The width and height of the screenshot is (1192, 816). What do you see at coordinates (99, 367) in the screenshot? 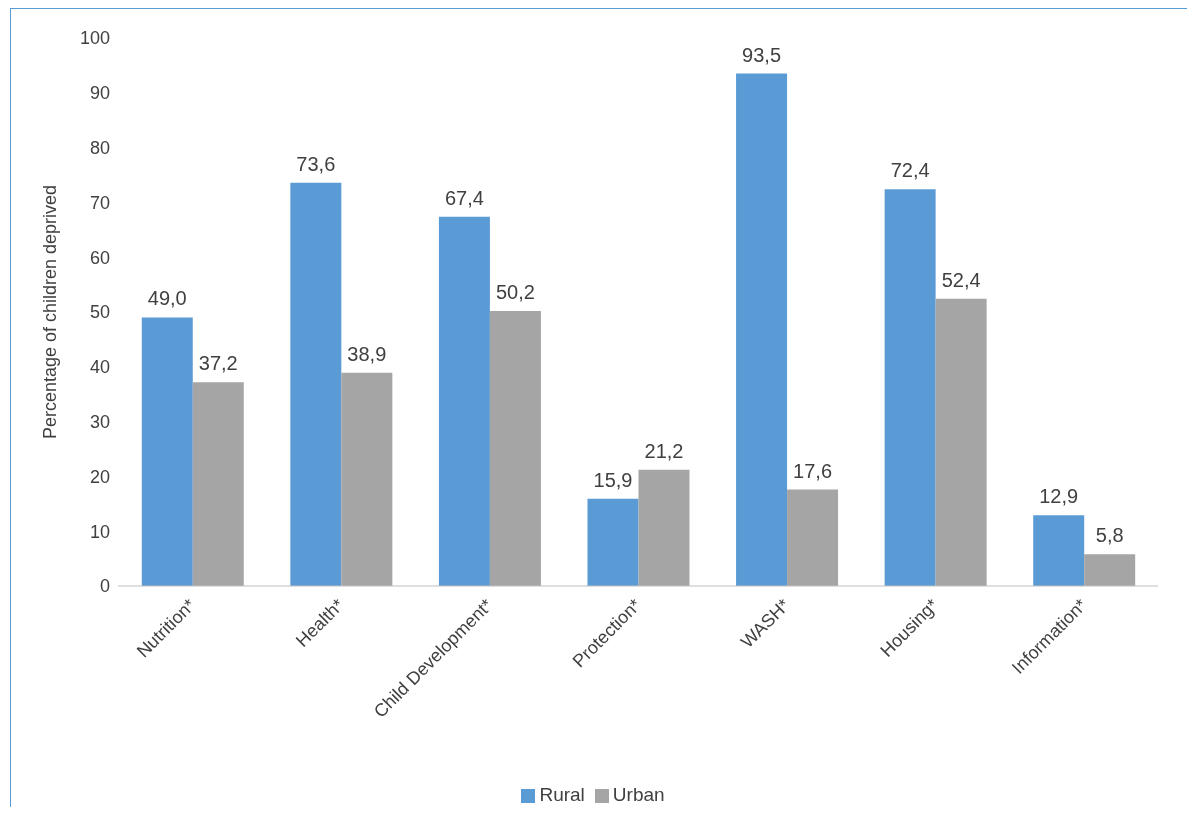
I see `y-tick-label: 40` at bounding box center [99, 367].